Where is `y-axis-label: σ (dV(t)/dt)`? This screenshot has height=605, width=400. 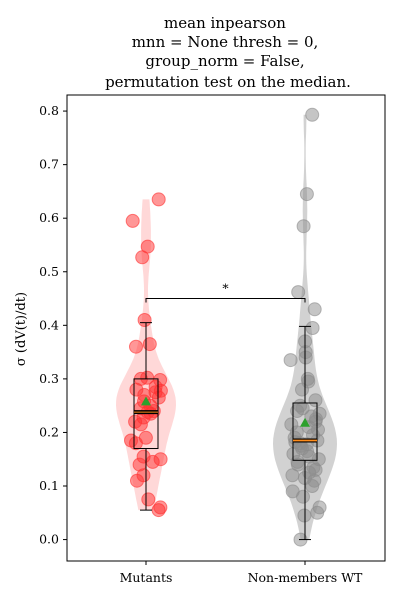
y-axis-label: σ (dV(t)/dt) is located at coordinates (21, 329).